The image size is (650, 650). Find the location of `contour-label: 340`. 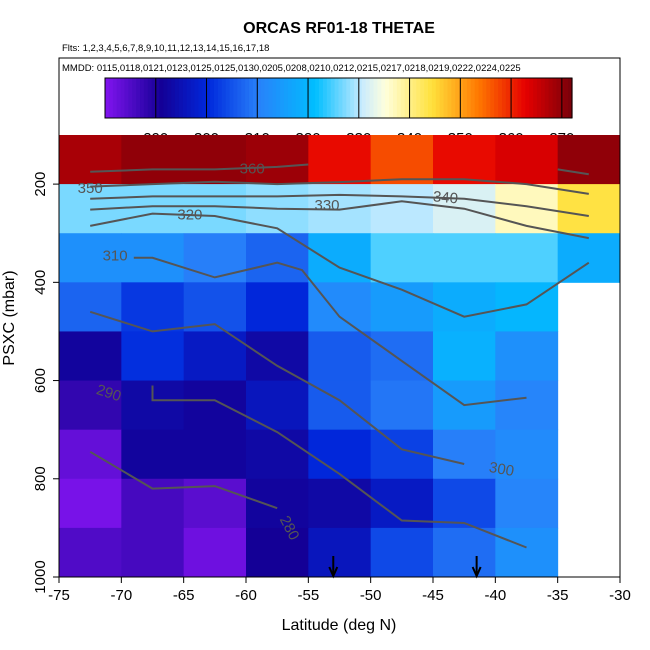

contour-label: 340 is located at coordinates (445, 197).